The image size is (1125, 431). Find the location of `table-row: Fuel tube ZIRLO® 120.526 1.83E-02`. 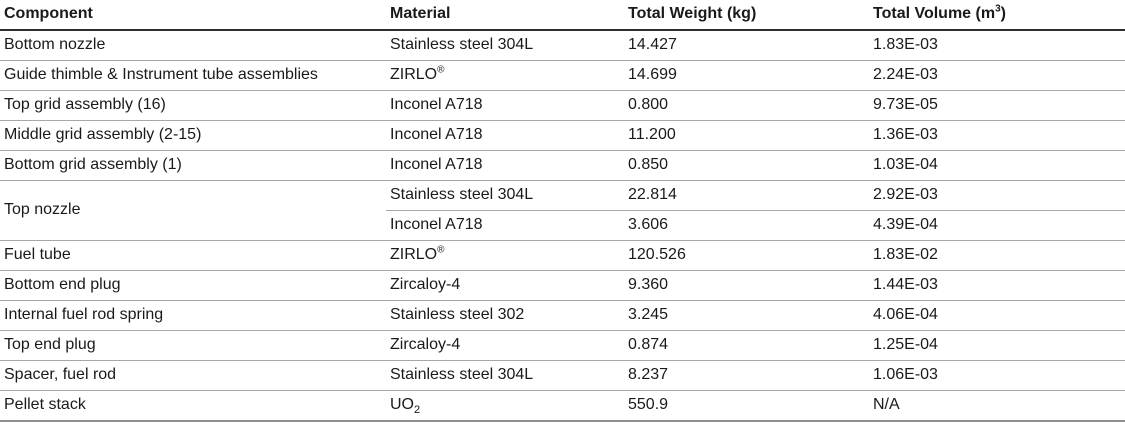

table-row: Fuel tube ZIRLO® 120.526 1.83E-02 is located at coordinates (562, 255).